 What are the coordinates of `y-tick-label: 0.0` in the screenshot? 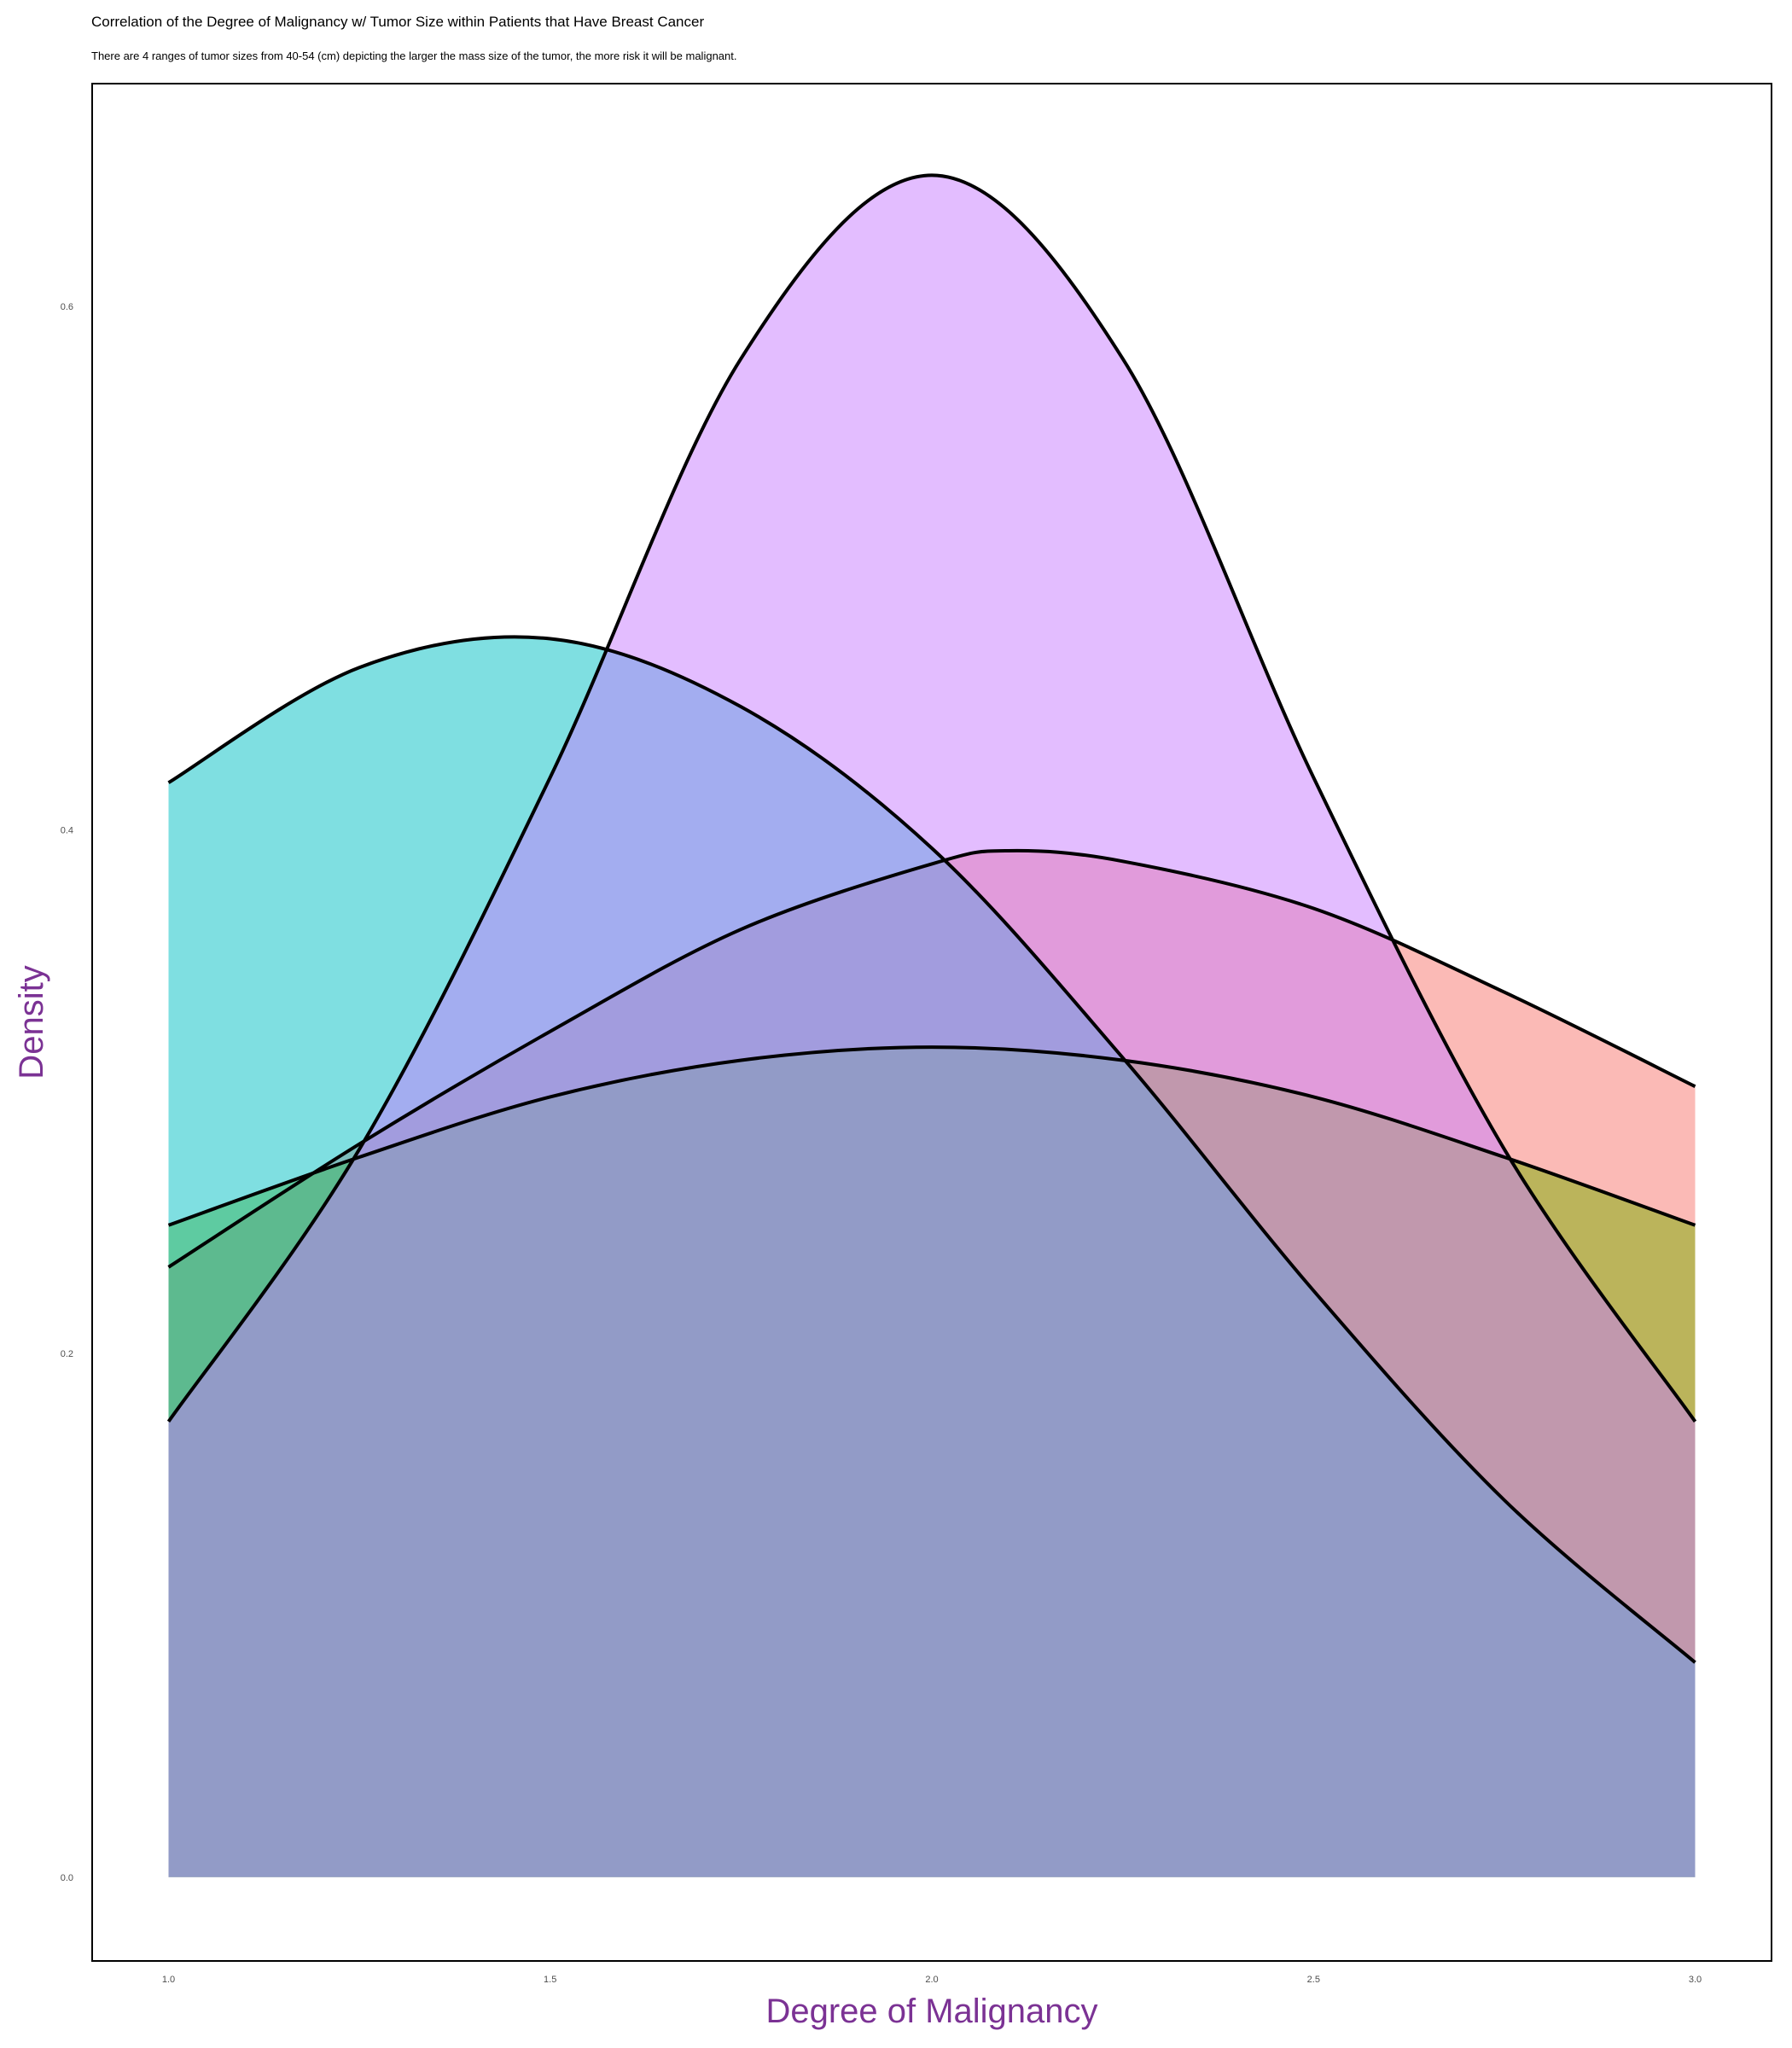 It's located at (67, 1878).